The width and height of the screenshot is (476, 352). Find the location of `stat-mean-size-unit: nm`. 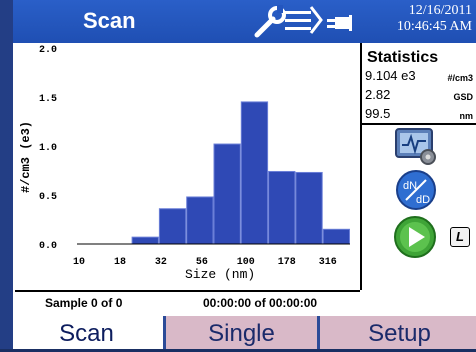

stat-mean-size-unit: nm is located at coordinates (466, 116).